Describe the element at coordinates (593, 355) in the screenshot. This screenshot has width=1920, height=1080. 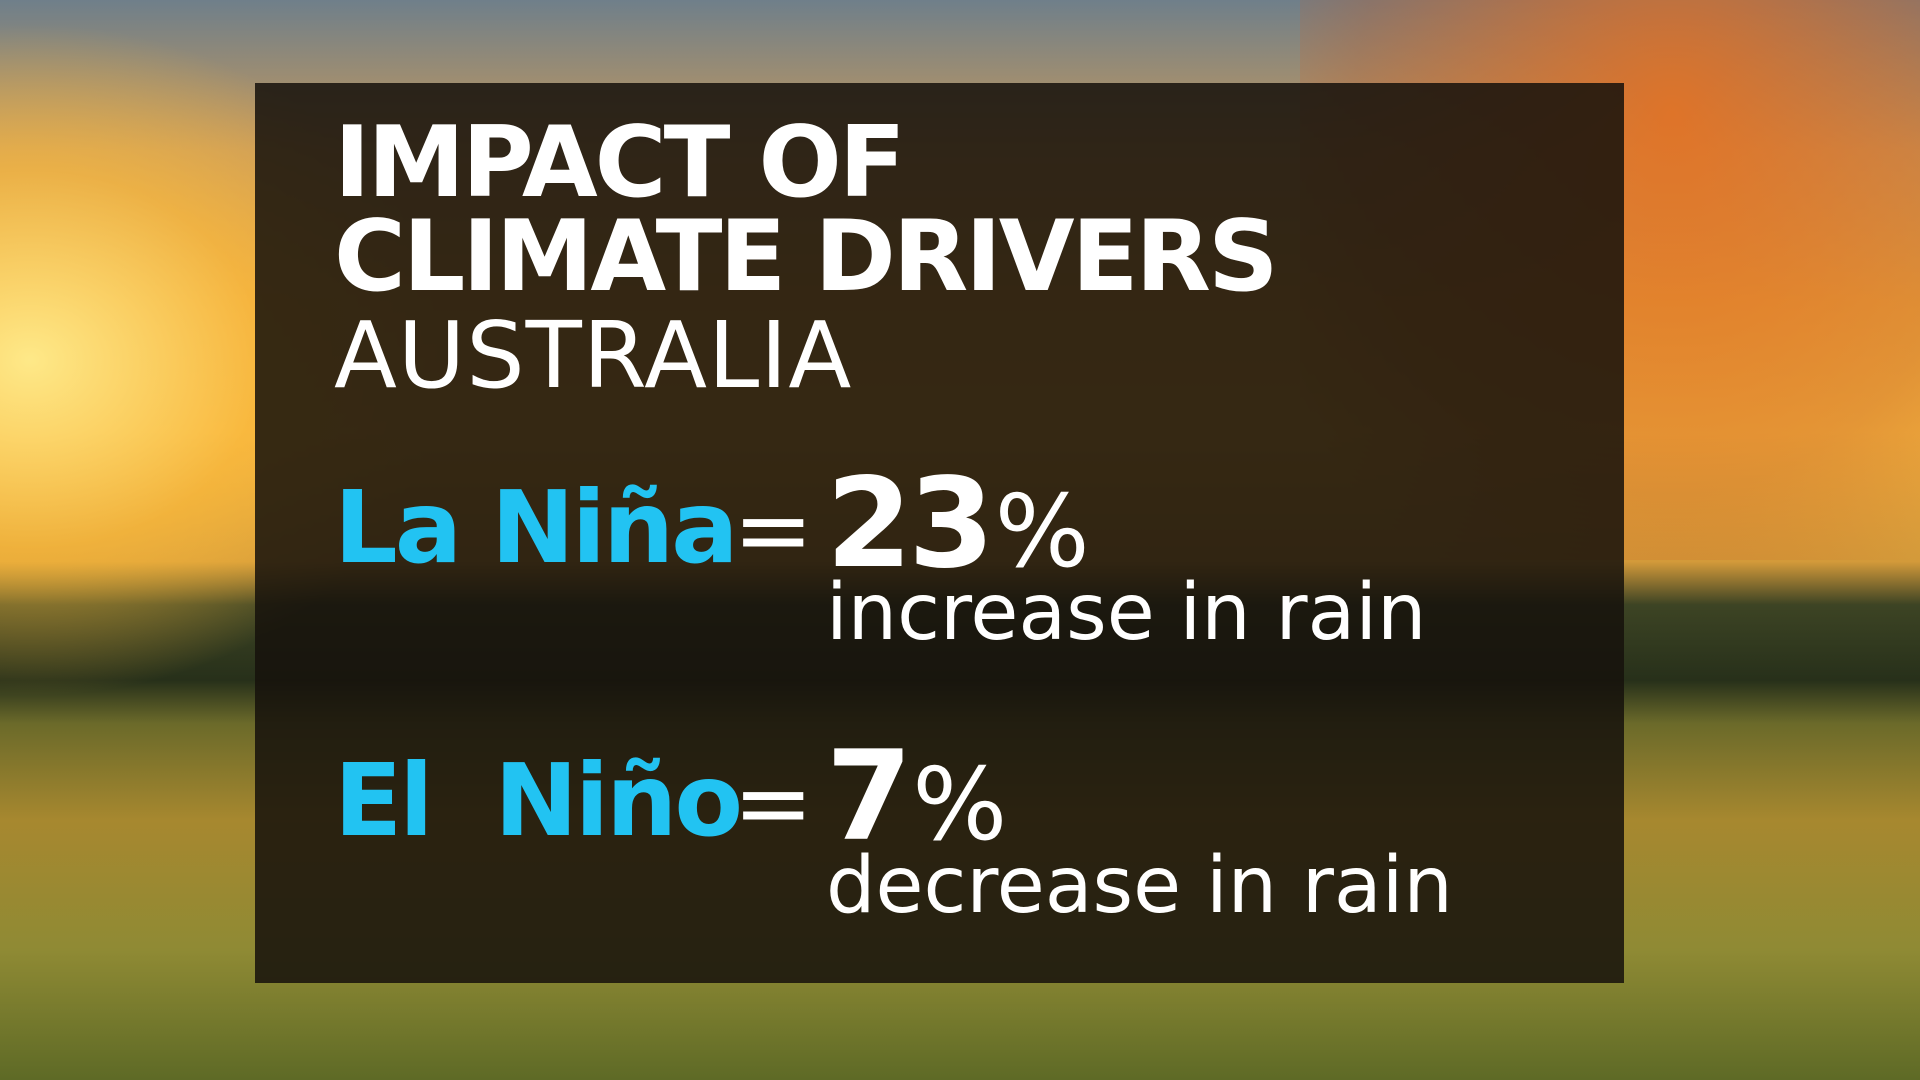
I see `subtitle: AUSTRALIA` at that location.